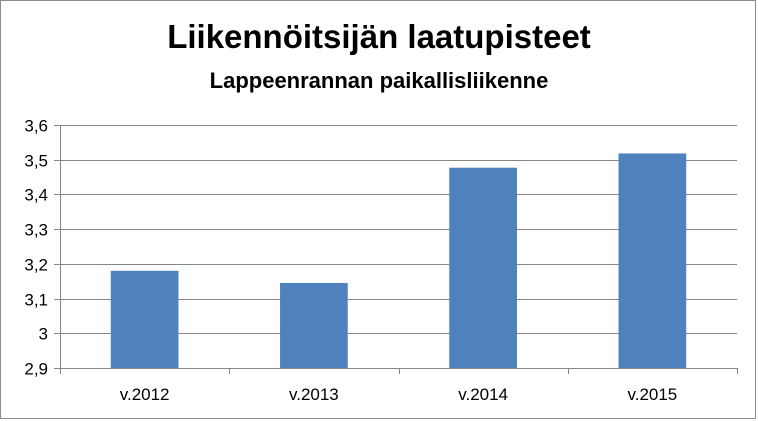 This screenshot has height=421, width=758. What do you see at coordinates (36, 300) in the screenshot?
I see `y-tick-label: 3,1` at bounding box center [36, 300].